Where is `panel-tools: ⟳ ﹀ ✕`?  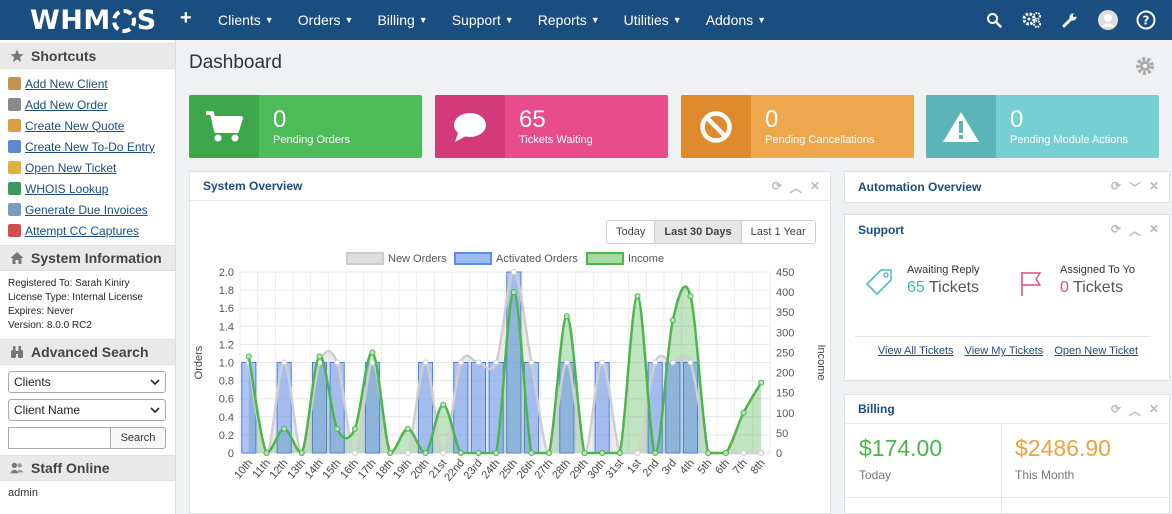
panel-tools: ⟳ ﹀ ✕ is located at coordinates (1135, 187).